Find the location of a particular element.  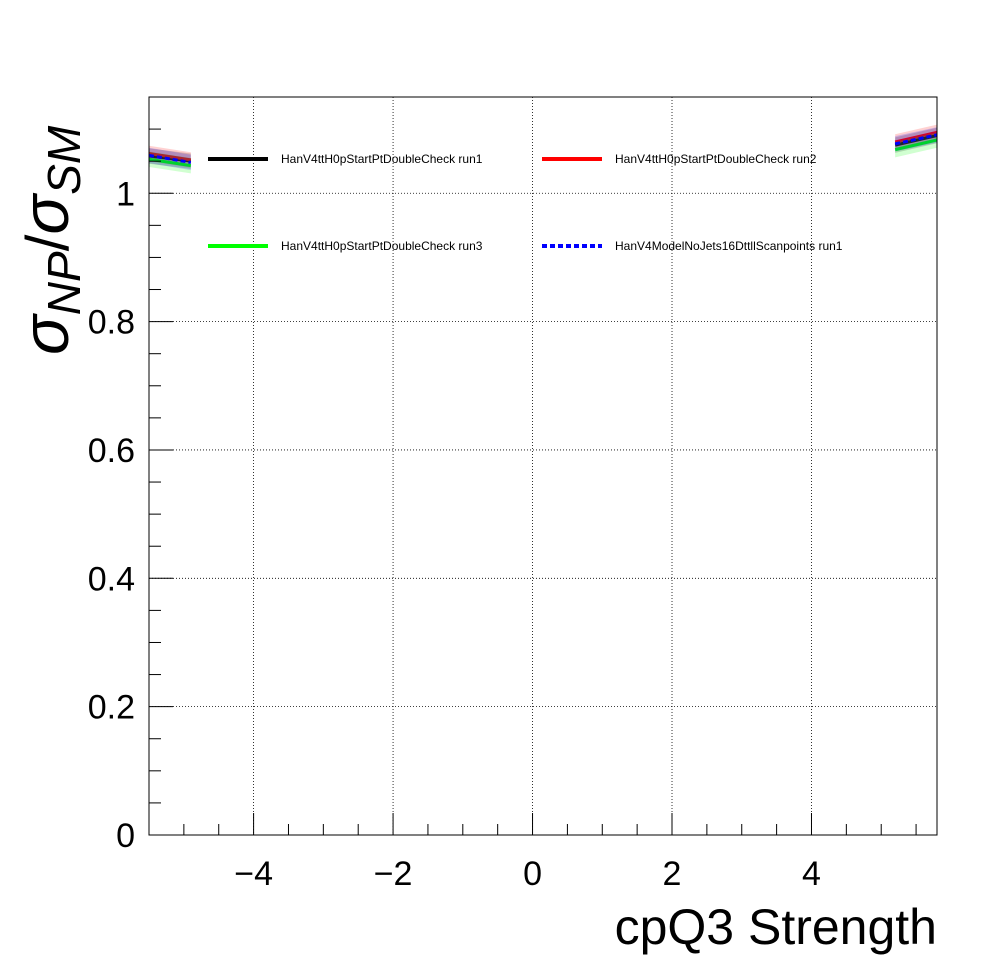

y-axis-title-sigma: σ is located at coordinates (45, 334).